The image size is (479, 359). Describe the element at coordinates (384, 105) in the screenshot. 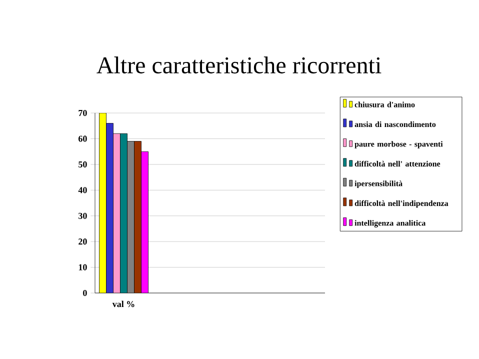

I see `legend-label: chiusura d'animo` at that location.